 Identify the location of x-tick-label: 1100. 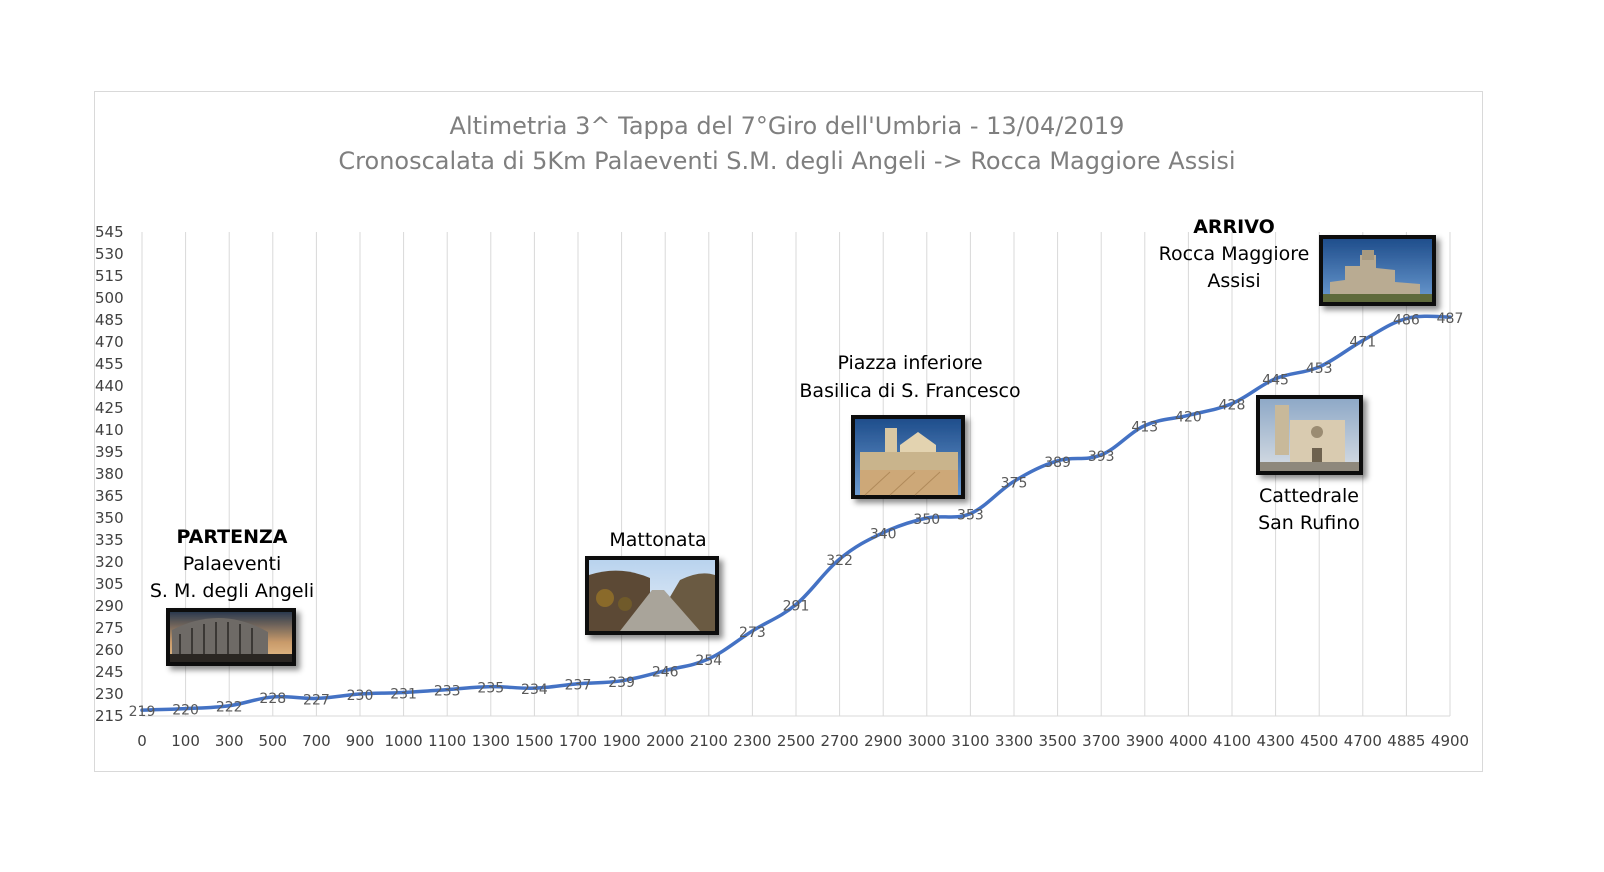
(447, 741).